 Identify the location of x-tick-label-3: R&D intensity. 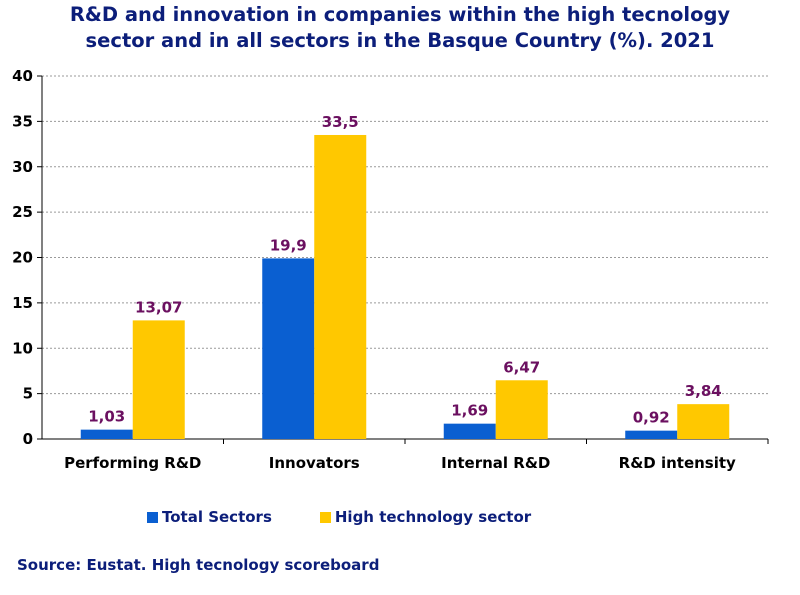
(677, 463).